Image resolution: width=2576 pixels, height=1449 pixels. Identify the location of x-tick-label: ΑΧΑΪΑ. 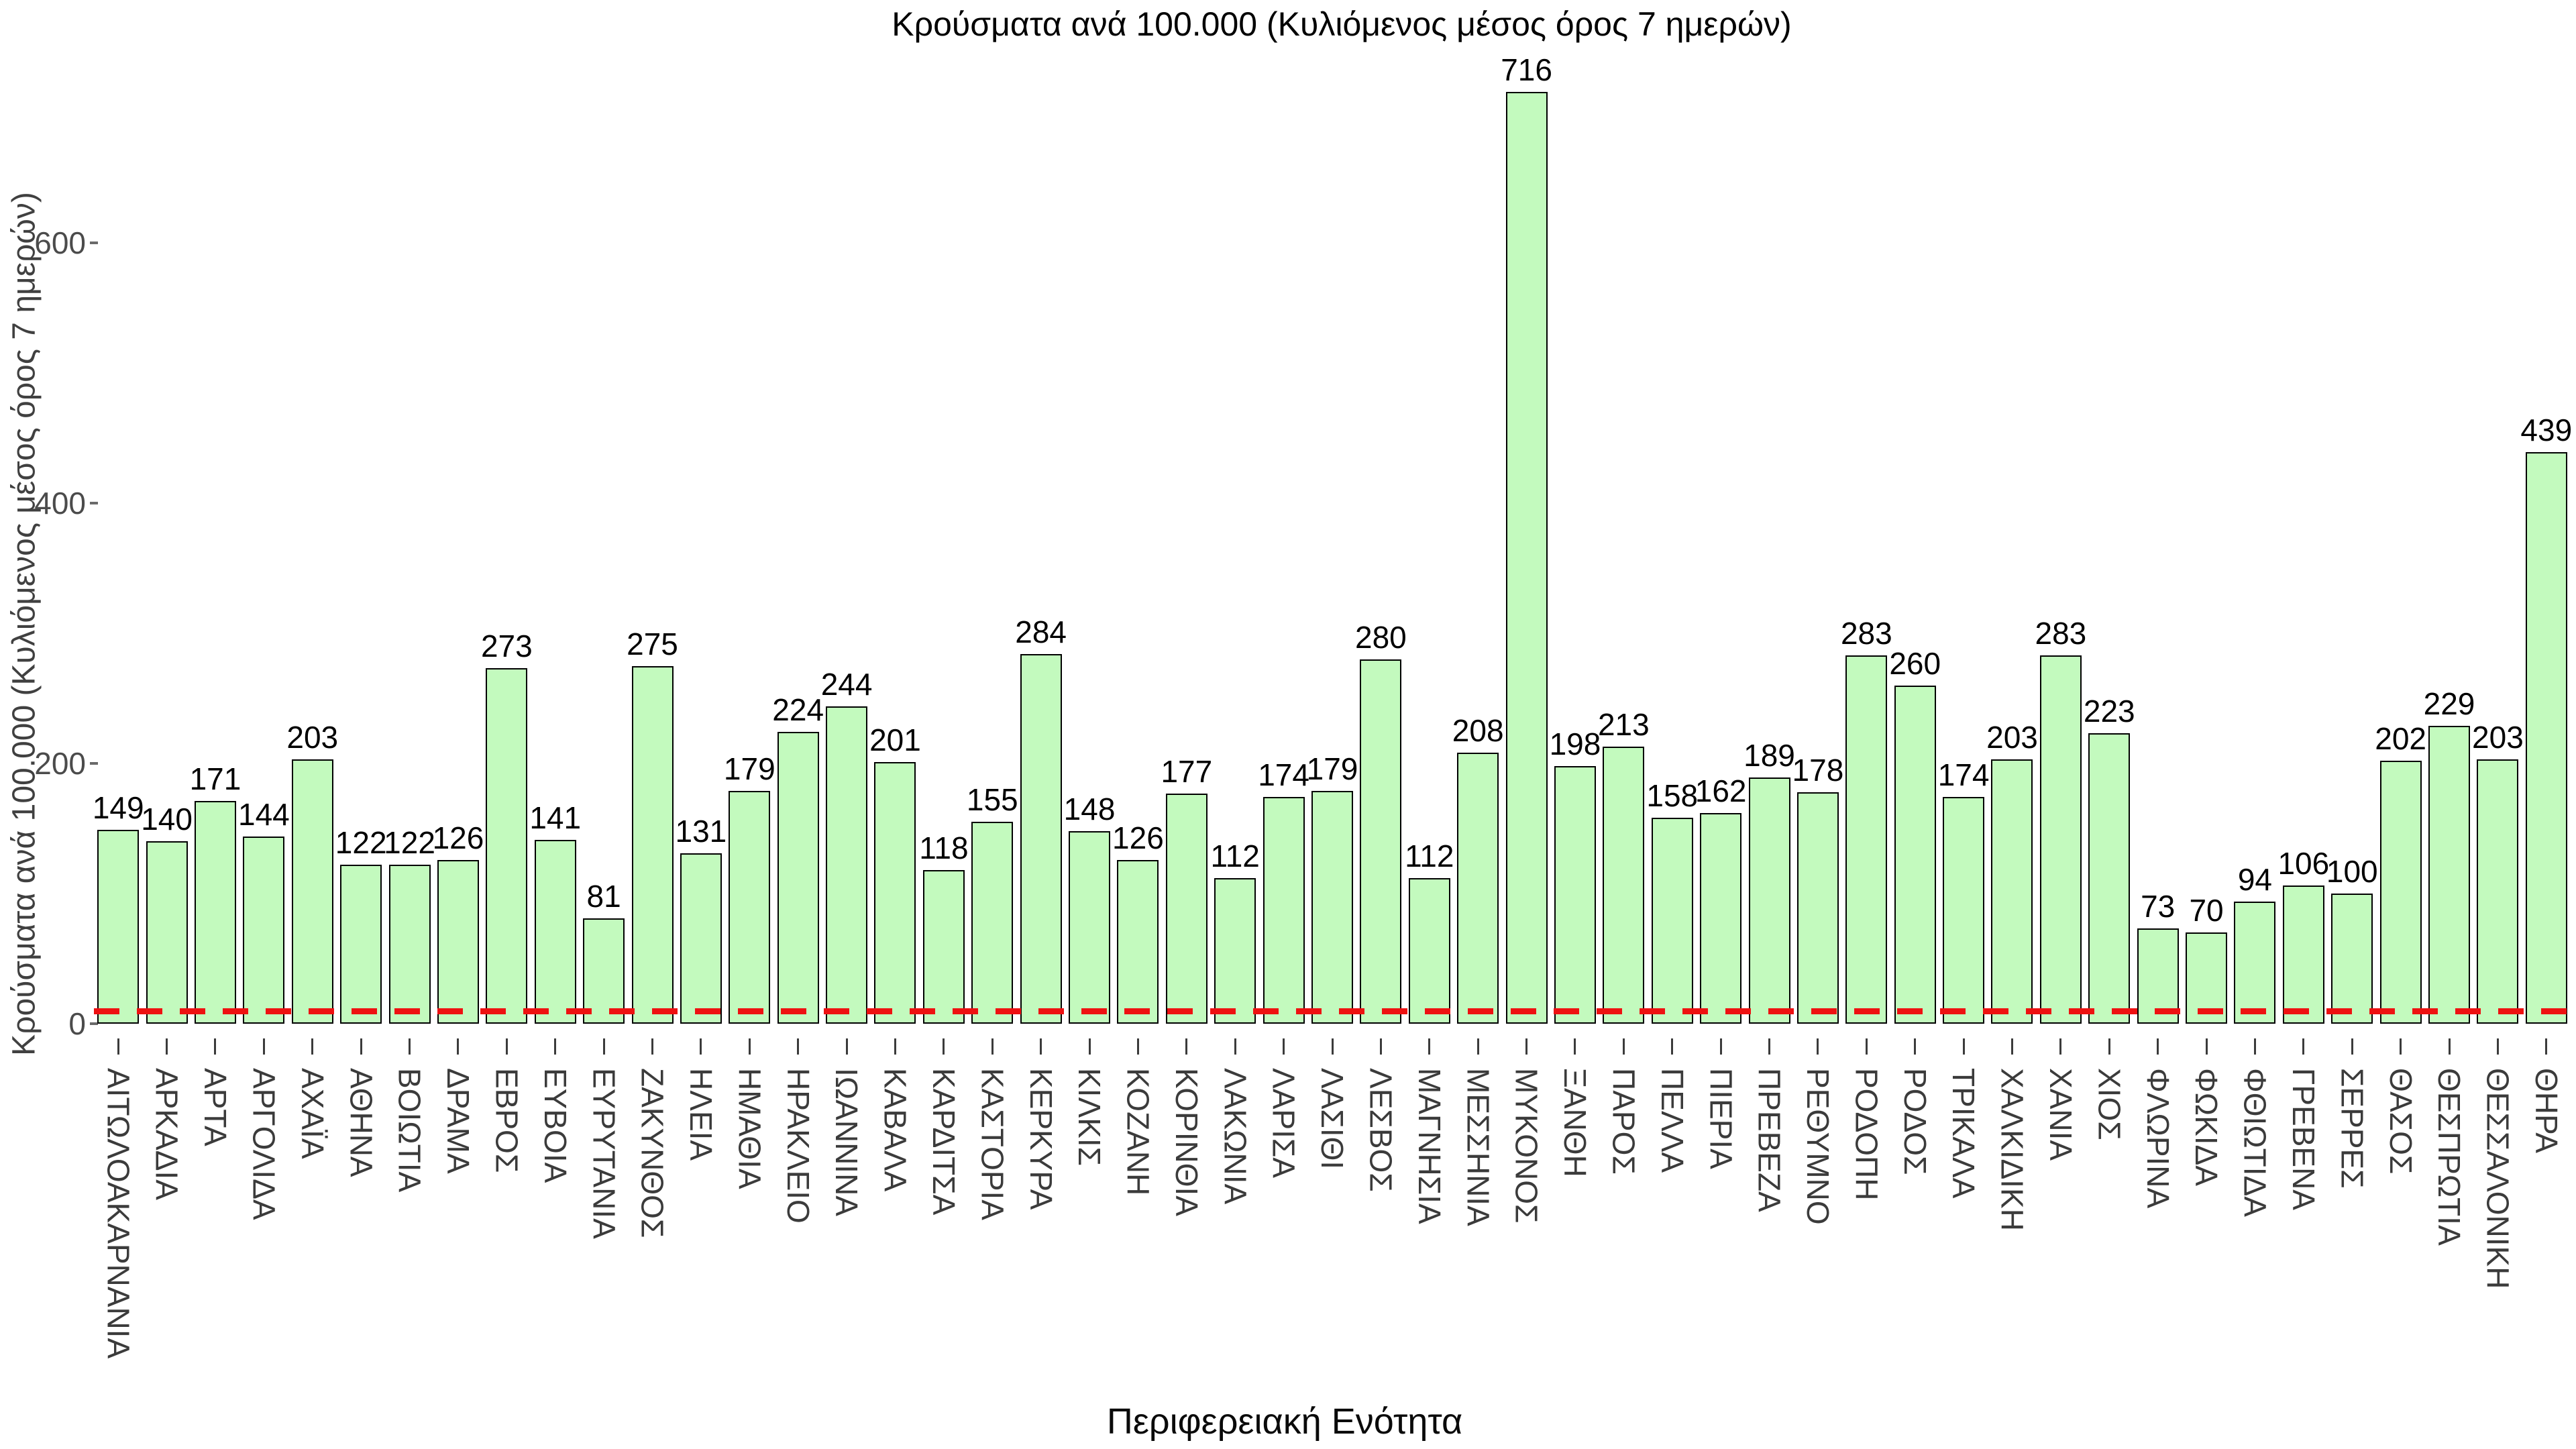
(312, 1113).